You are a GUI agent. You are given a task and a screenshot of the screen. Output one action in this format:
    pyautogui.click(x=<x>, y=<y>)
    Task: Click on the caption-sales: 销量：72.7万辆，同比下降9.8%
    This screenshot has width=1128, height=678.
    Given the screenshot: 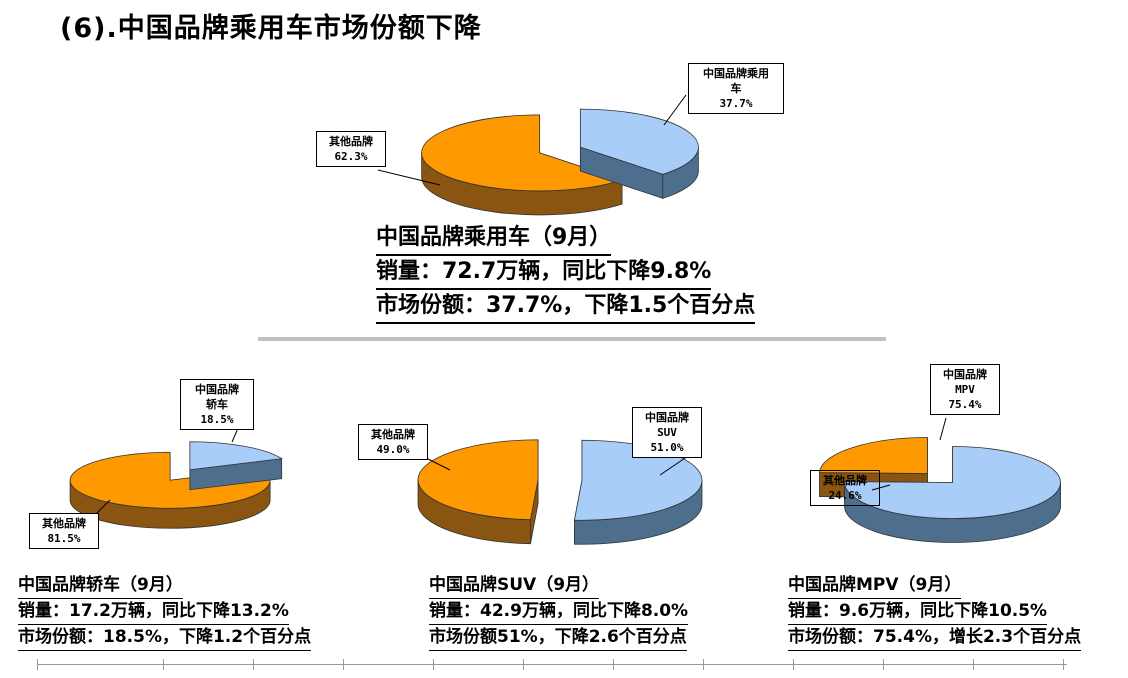 What is the action you would take?
    pyautogui.click(x=544, y=273)
    